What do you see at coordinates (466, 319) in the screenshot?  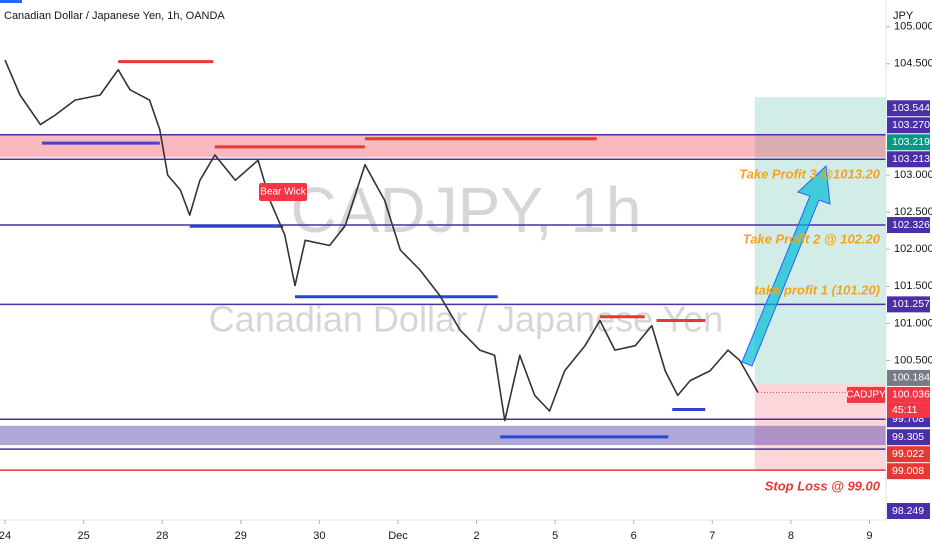 I see `watermark-subtitle: Canadian Dollar / Japanese Yen` at bounding box center [466, 319].